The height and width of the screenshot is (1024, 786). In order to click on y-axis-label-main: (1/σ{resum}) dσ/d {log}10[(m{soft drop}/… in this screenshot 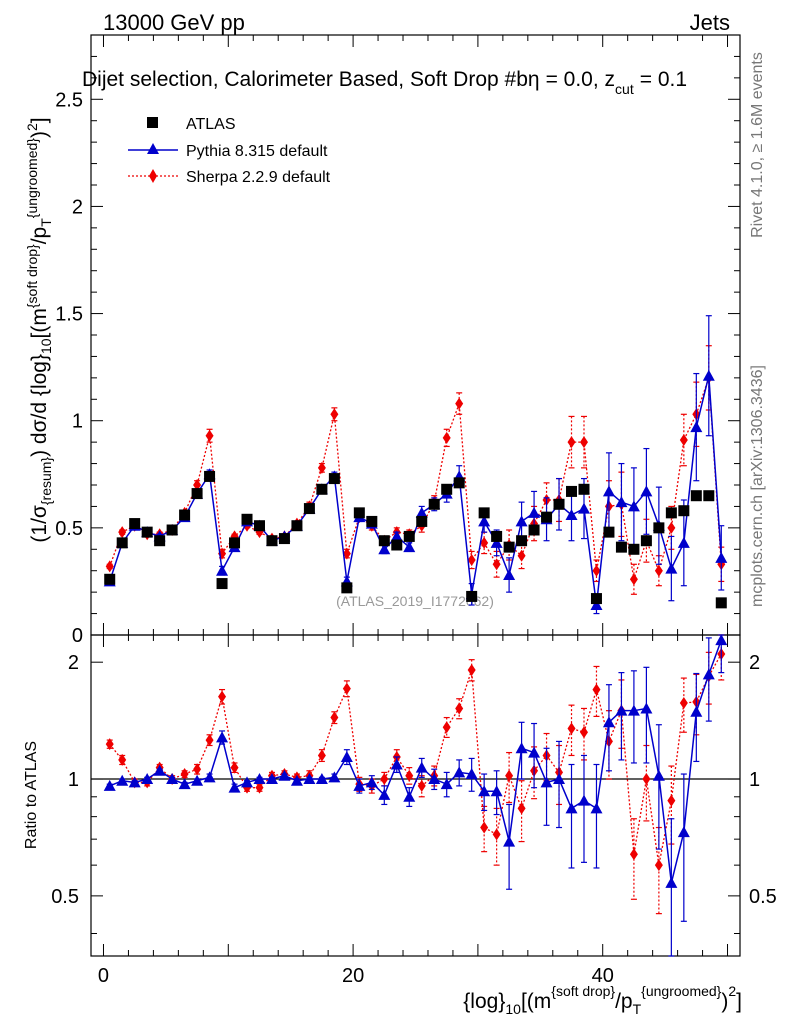, I will do `click(39, 329)`.